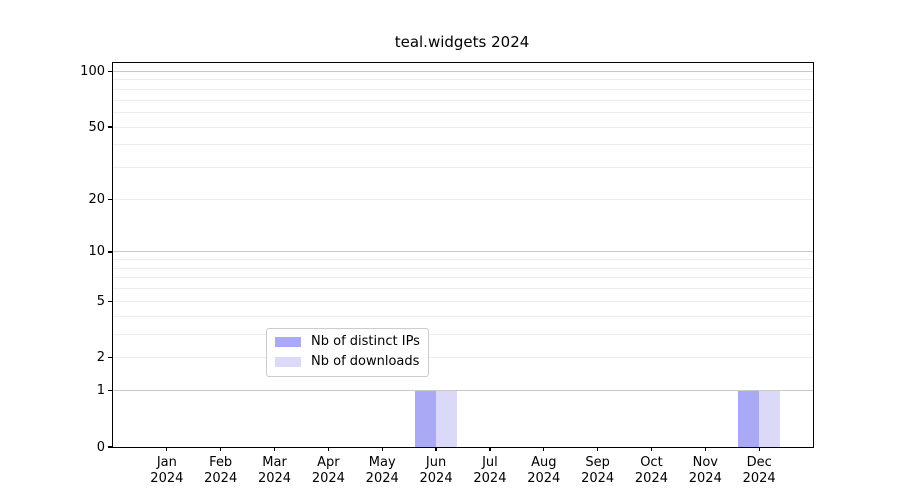 The height and width of the screenshot is (500, 900). I want to click on y-tick-label: 10, so click(96, 252).